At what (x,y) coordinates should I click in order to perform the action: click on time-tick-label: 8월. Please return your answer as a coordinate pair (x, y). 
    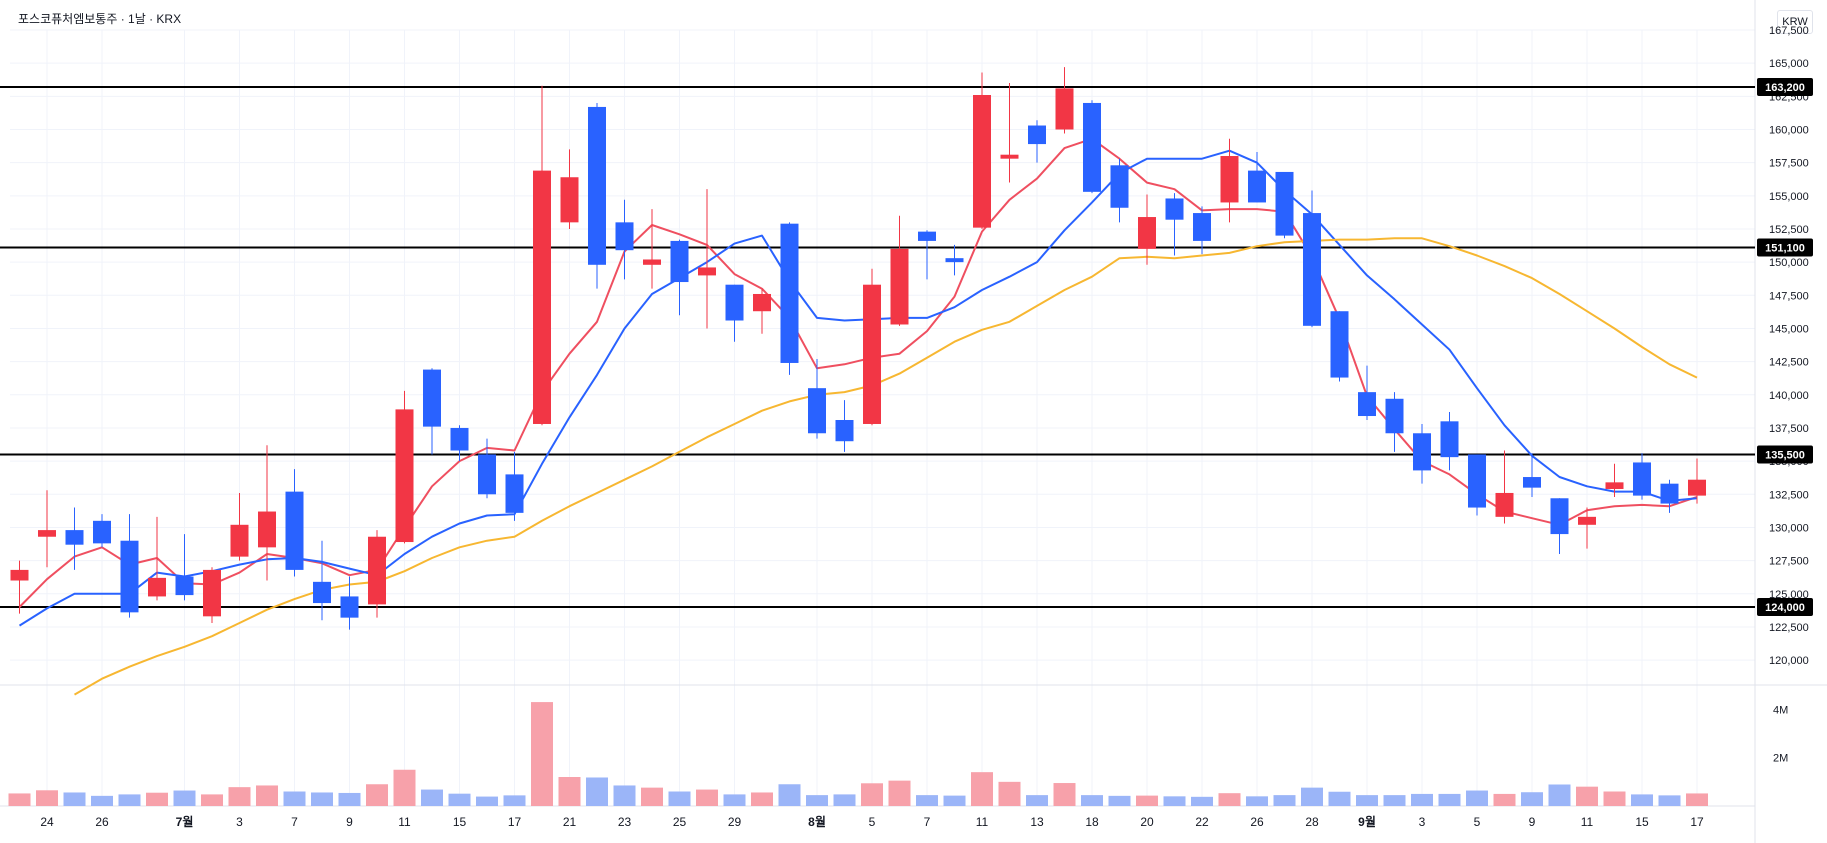
    Looking at the image, I should click on (817, 821).